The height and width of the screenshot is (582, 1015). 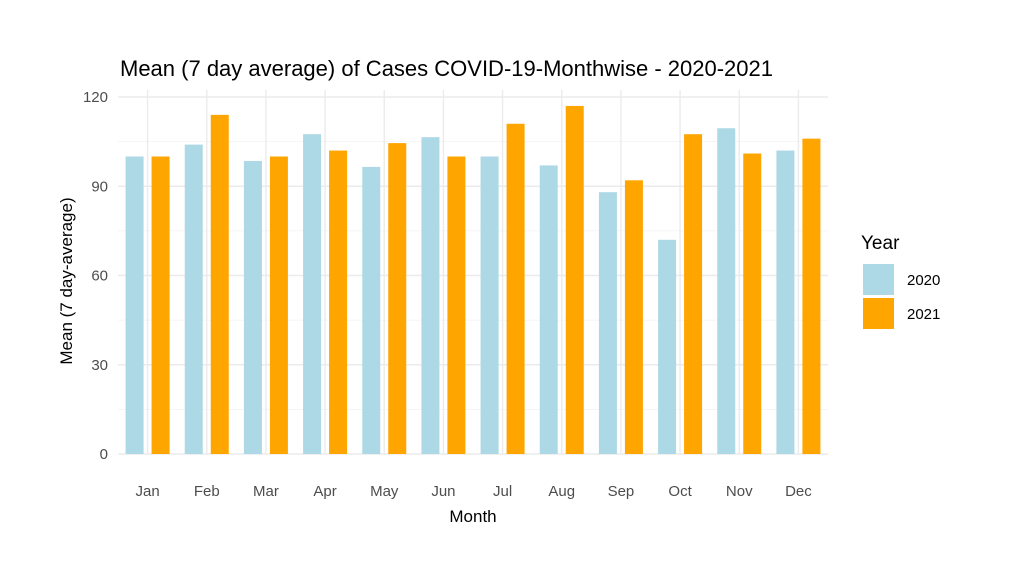 What do you see at coordinates (798, 491) in the screenshot?
I see `x-tick-label: Dec` at bounding box center [798, 491].